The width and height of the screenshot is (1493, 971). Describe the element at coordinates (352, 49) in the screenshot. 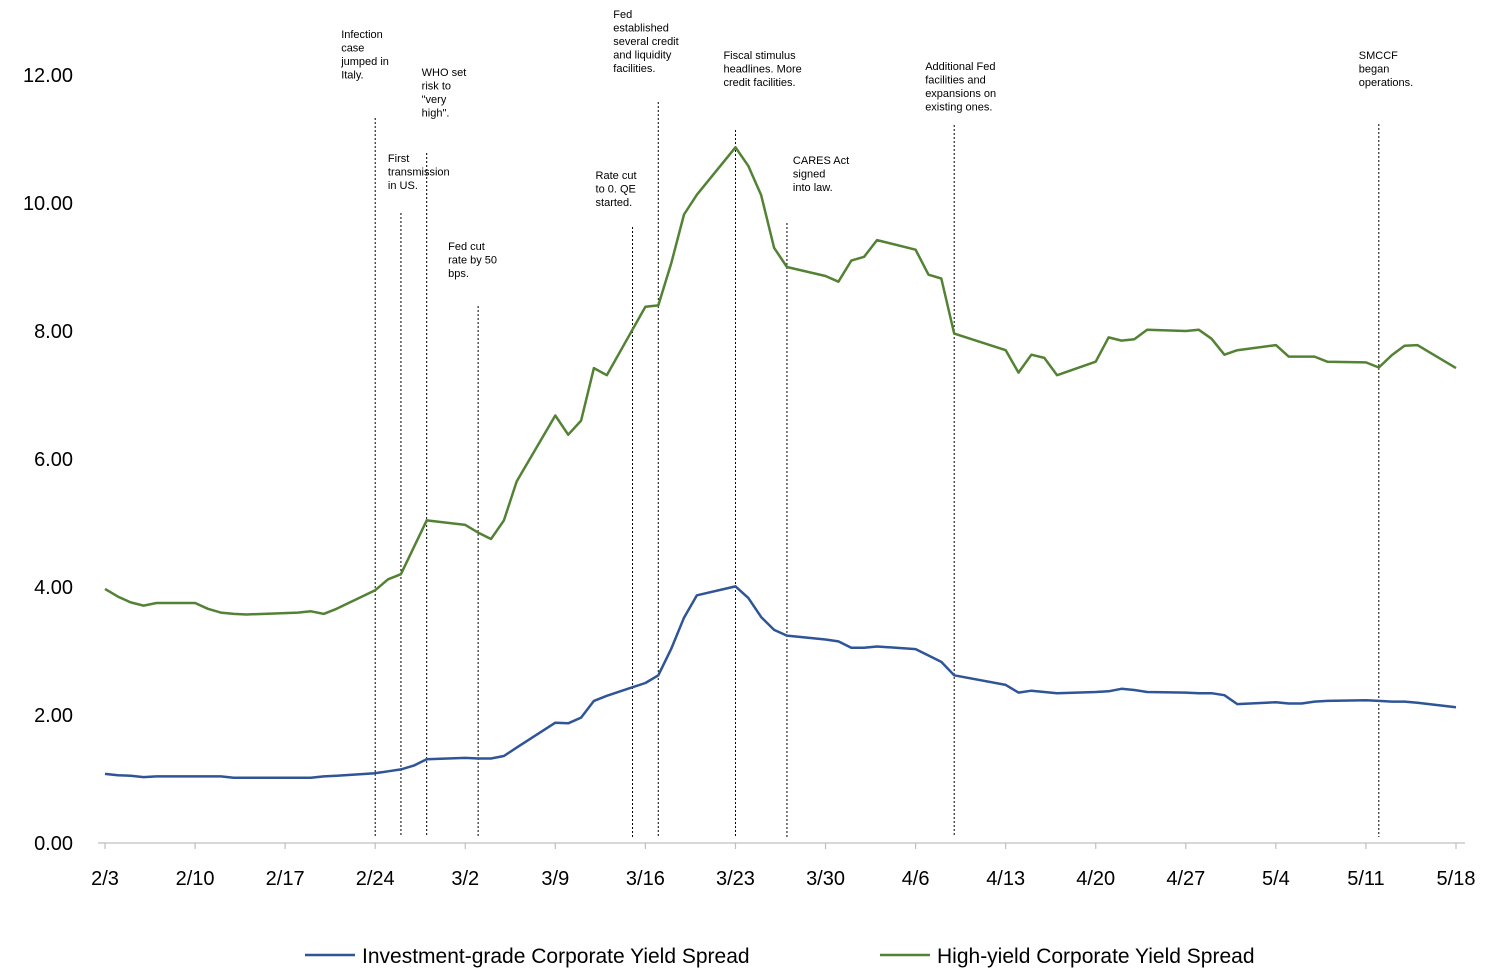

I see `annotation-line-text: case` at that location.